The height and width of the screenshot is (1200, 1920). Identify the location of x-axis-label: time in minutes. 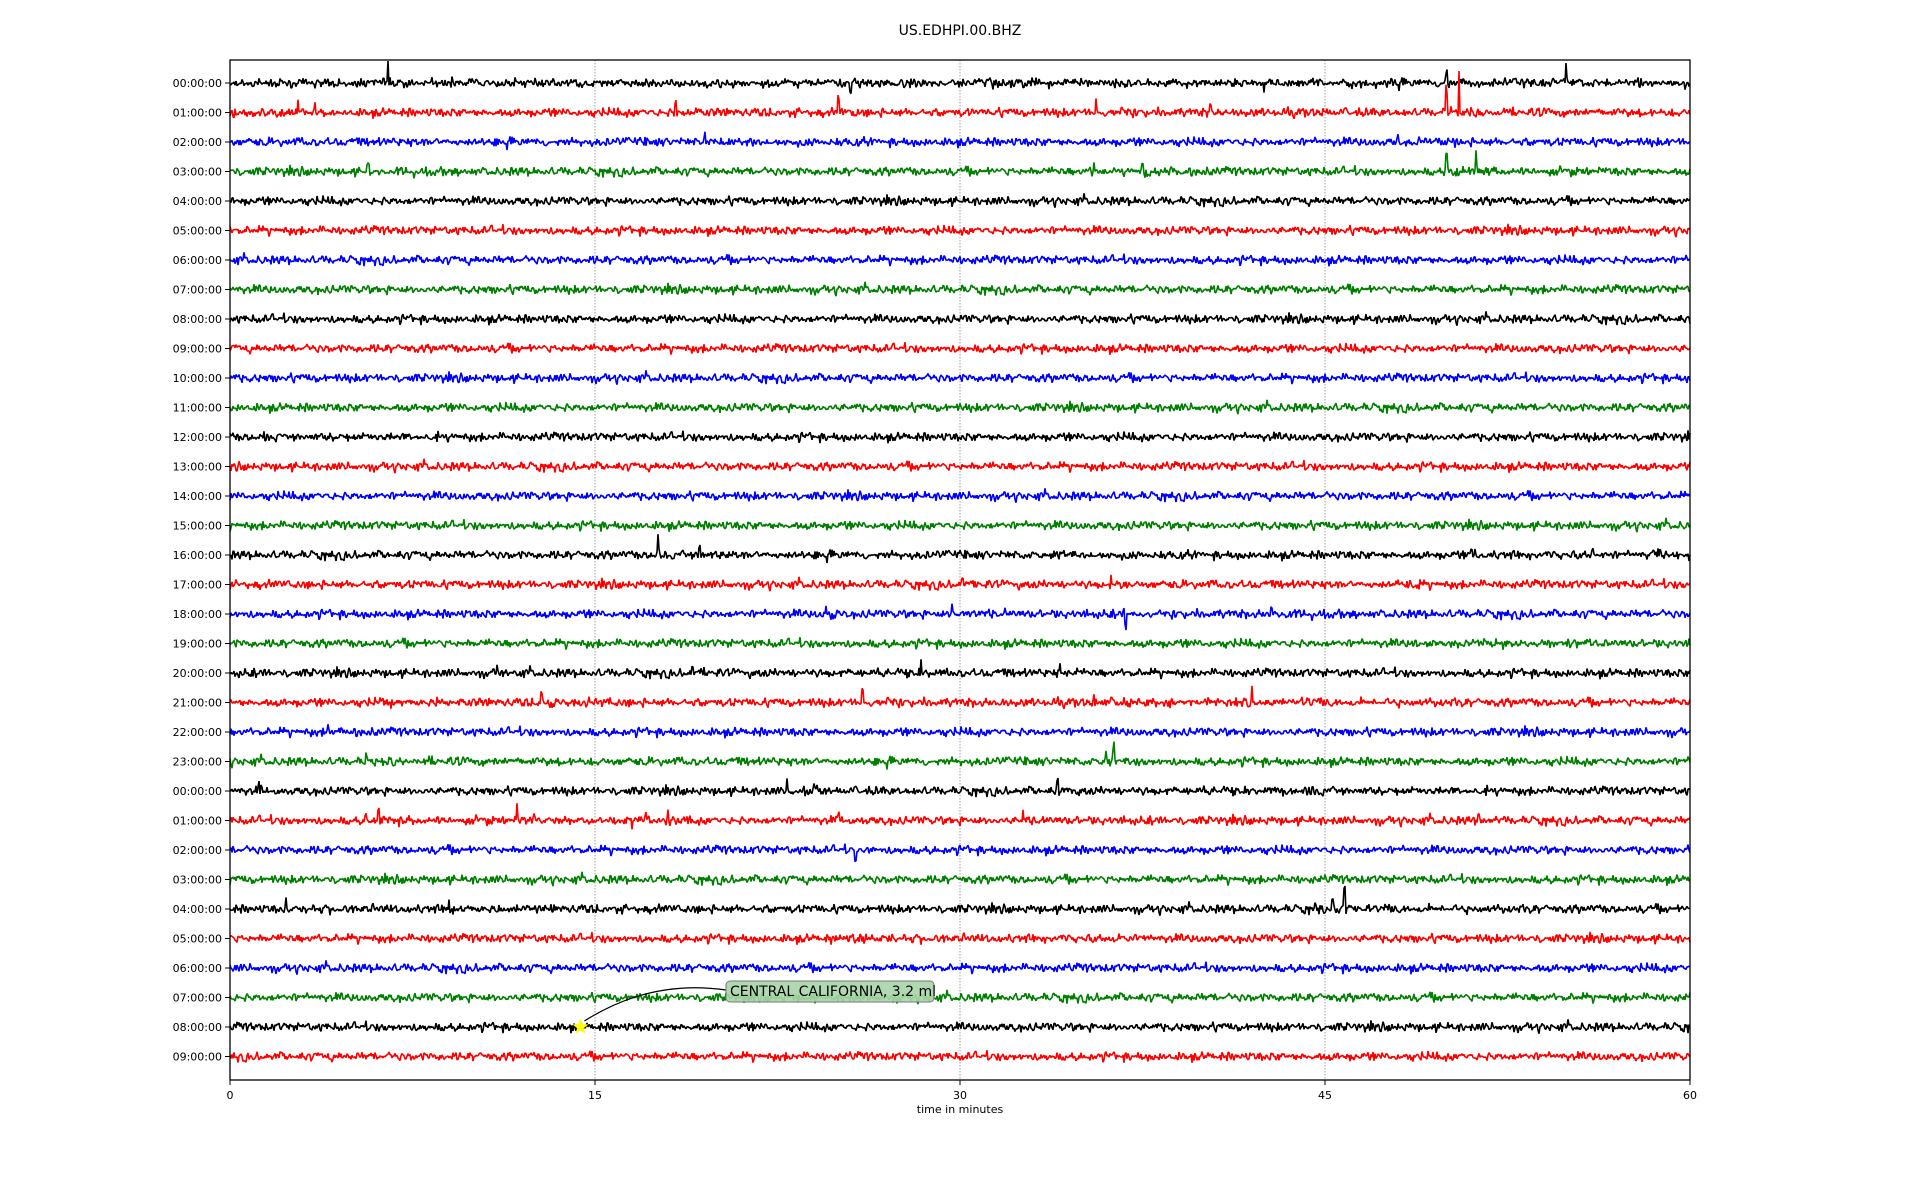
(960, 1109).